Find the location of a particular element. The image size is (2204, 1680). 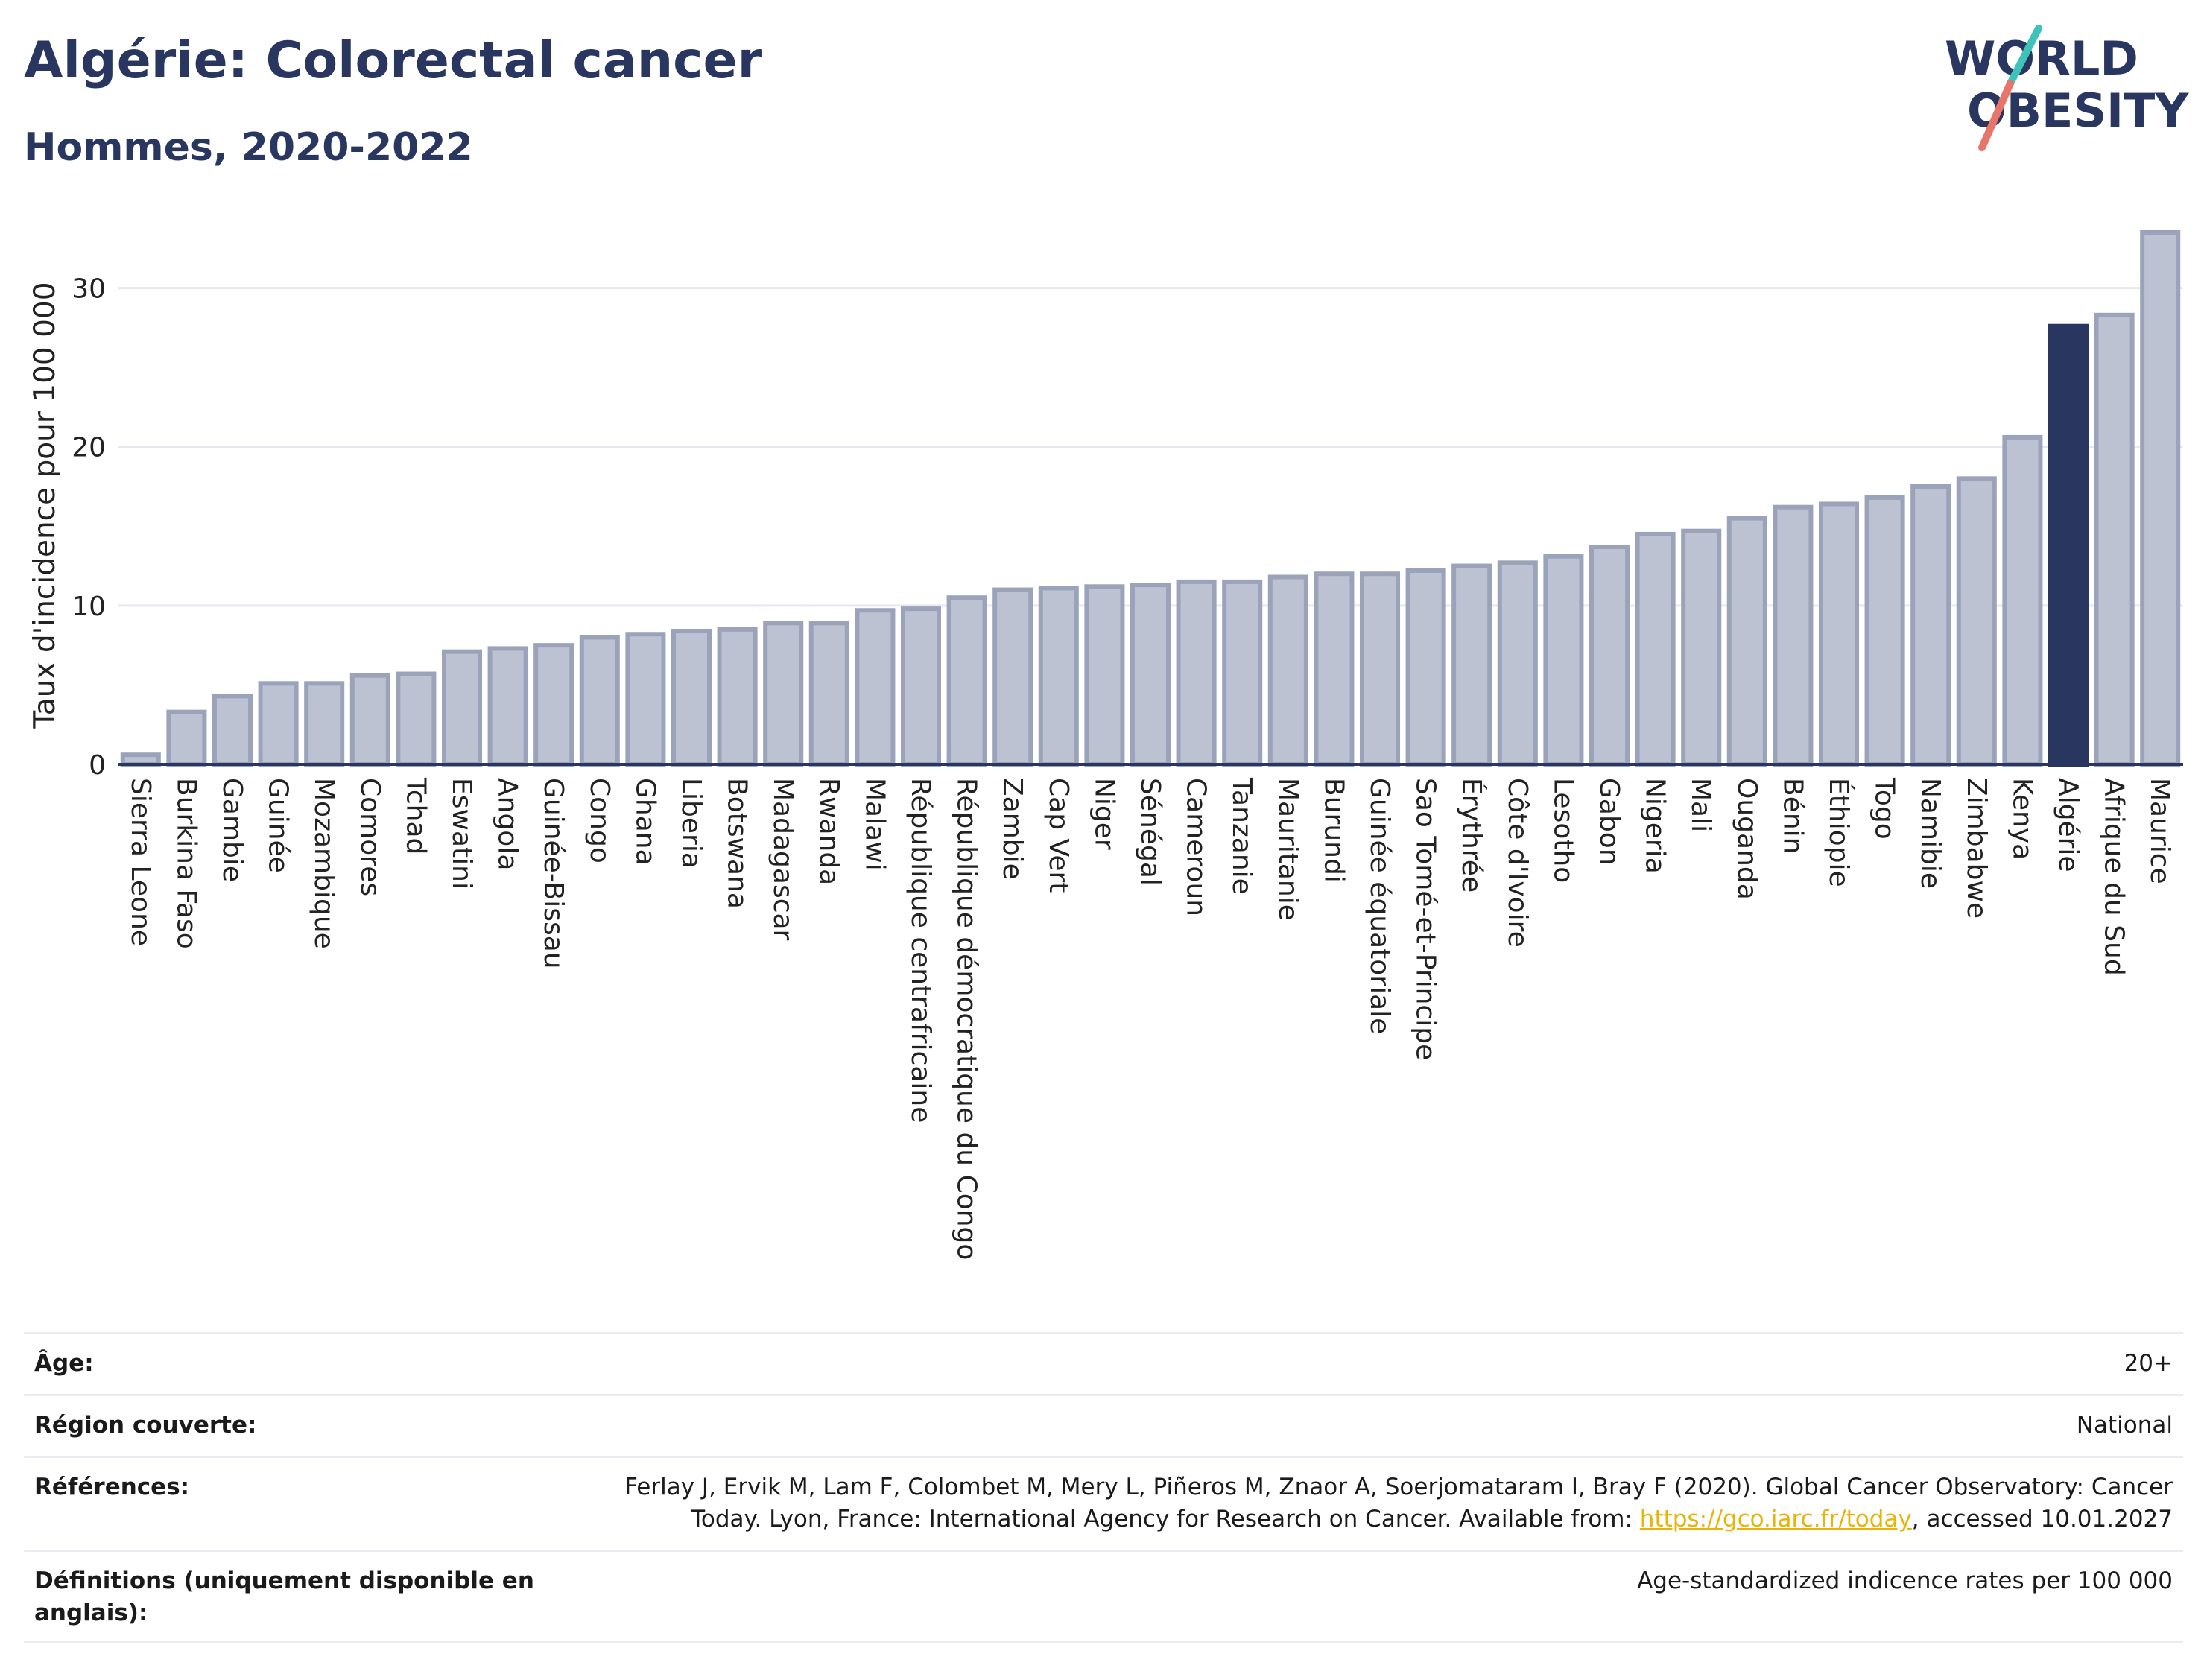

x-tick-label: Nigeria is located at coordinates (1655, 826).